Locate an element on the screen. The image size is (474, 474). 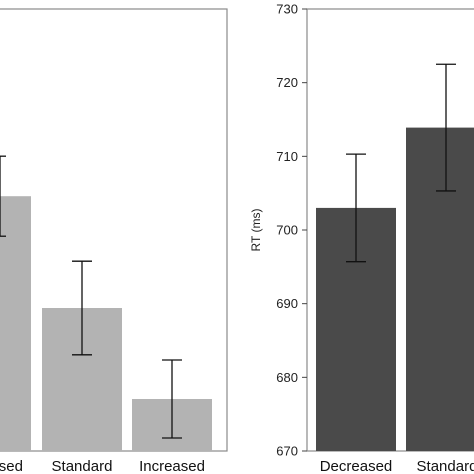
right-category-label-1: Standard is located at coordinates (445, 466).